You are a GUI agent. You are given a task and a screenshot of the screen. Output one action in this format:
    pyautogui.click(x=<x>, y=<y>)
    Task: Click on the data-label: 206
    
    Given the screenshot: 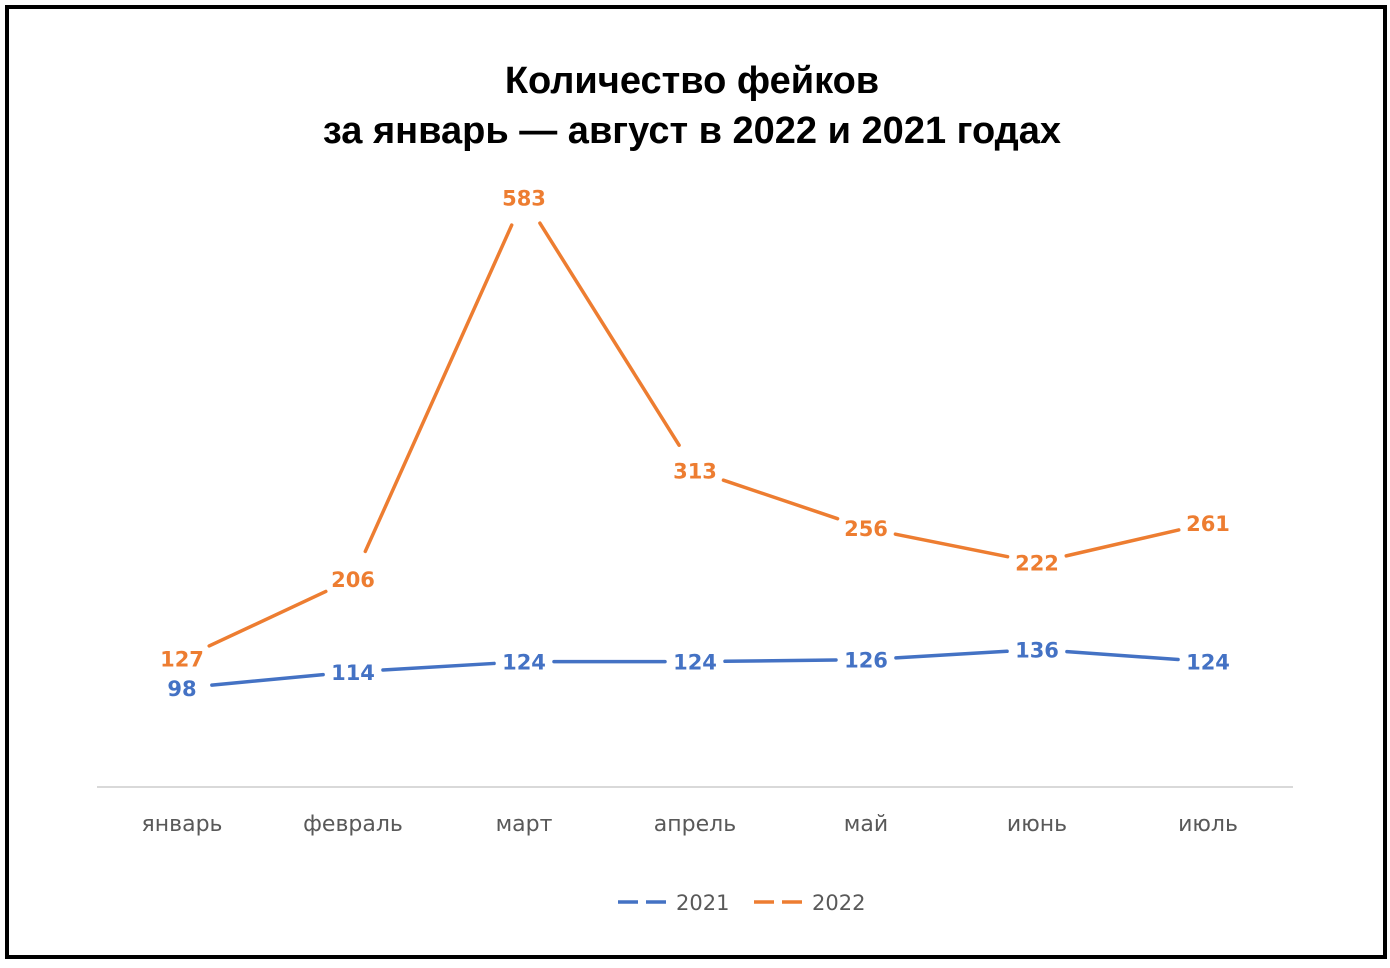 What is the action you would take?
    pyautogui.click(x=353, y=580)
    